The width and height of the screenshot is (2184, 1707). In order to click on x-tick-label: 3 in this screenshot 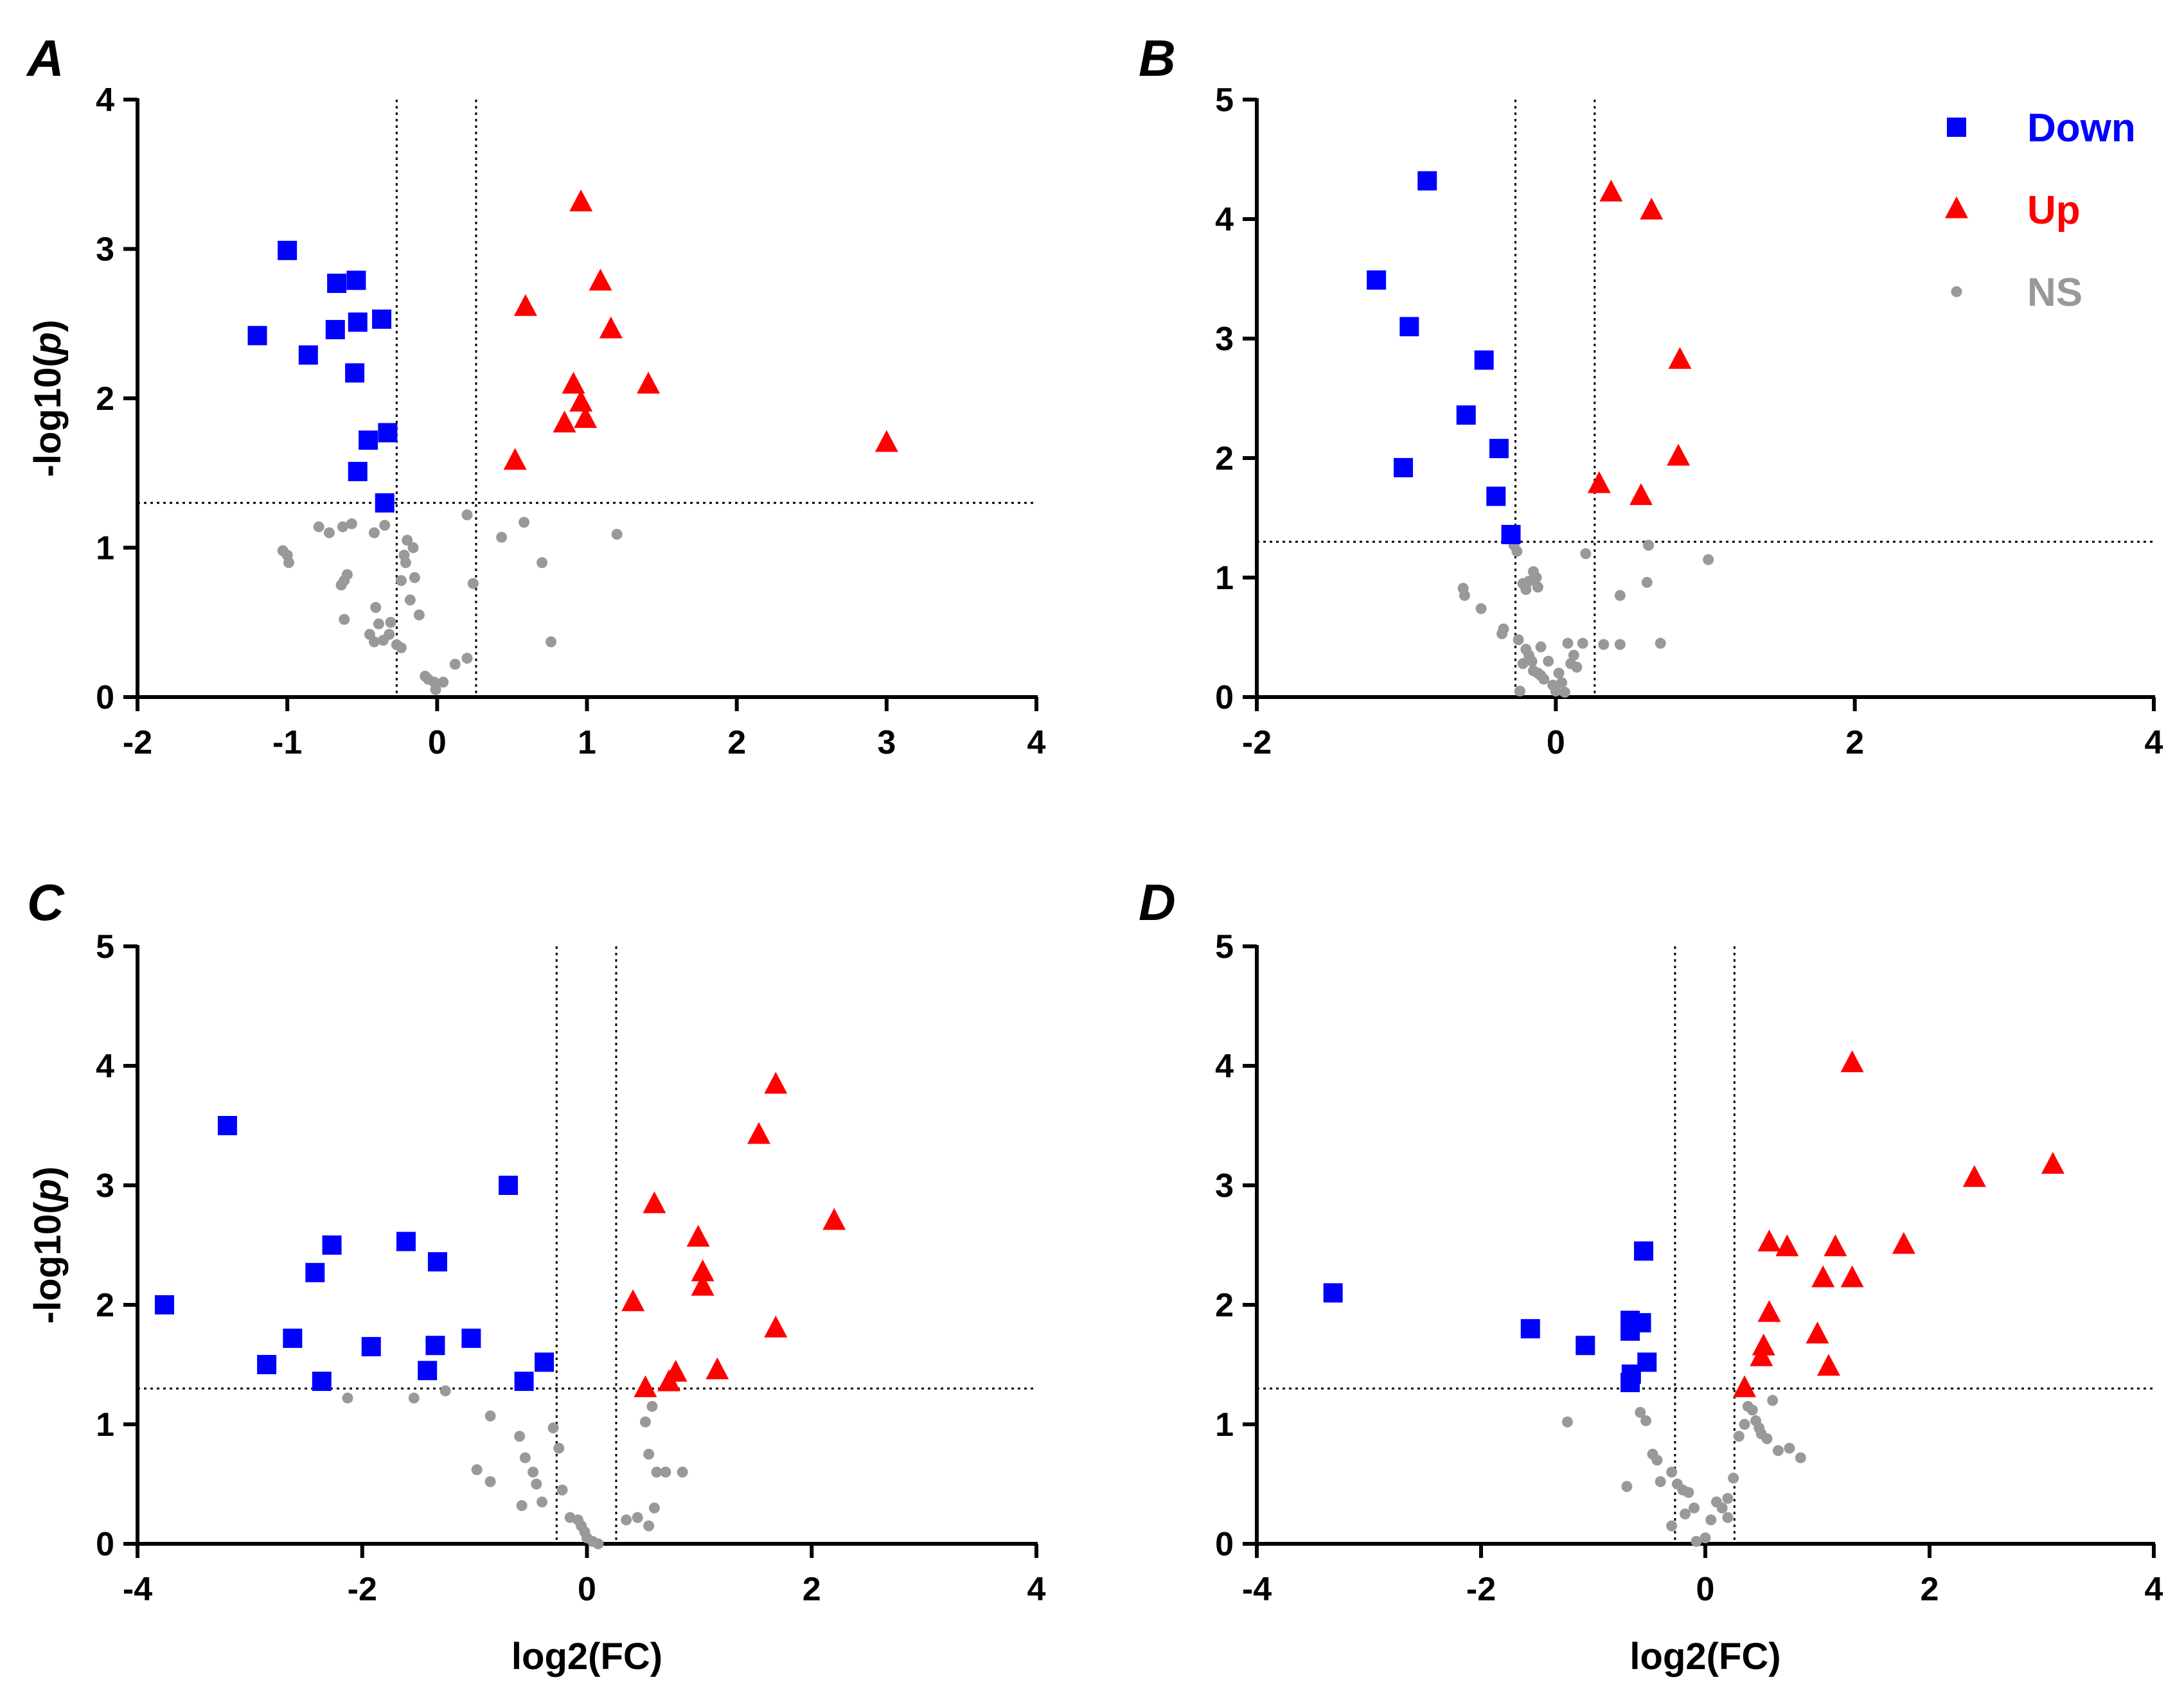, I will do `click(886, 742)`.